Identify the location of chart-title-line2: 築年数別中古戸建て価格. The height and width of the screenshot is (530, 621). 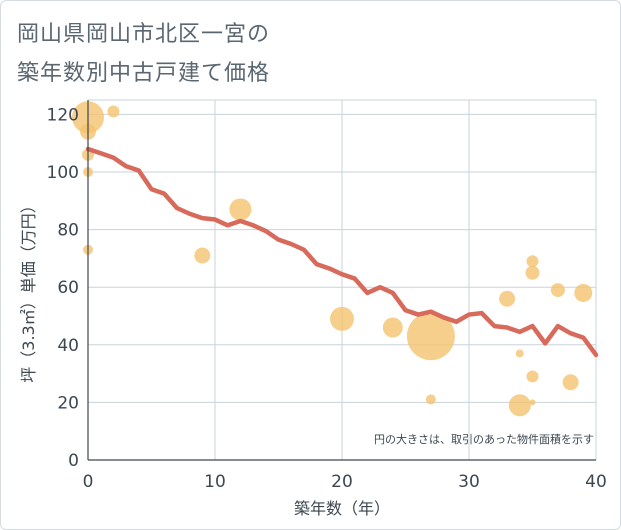
(144, 73).